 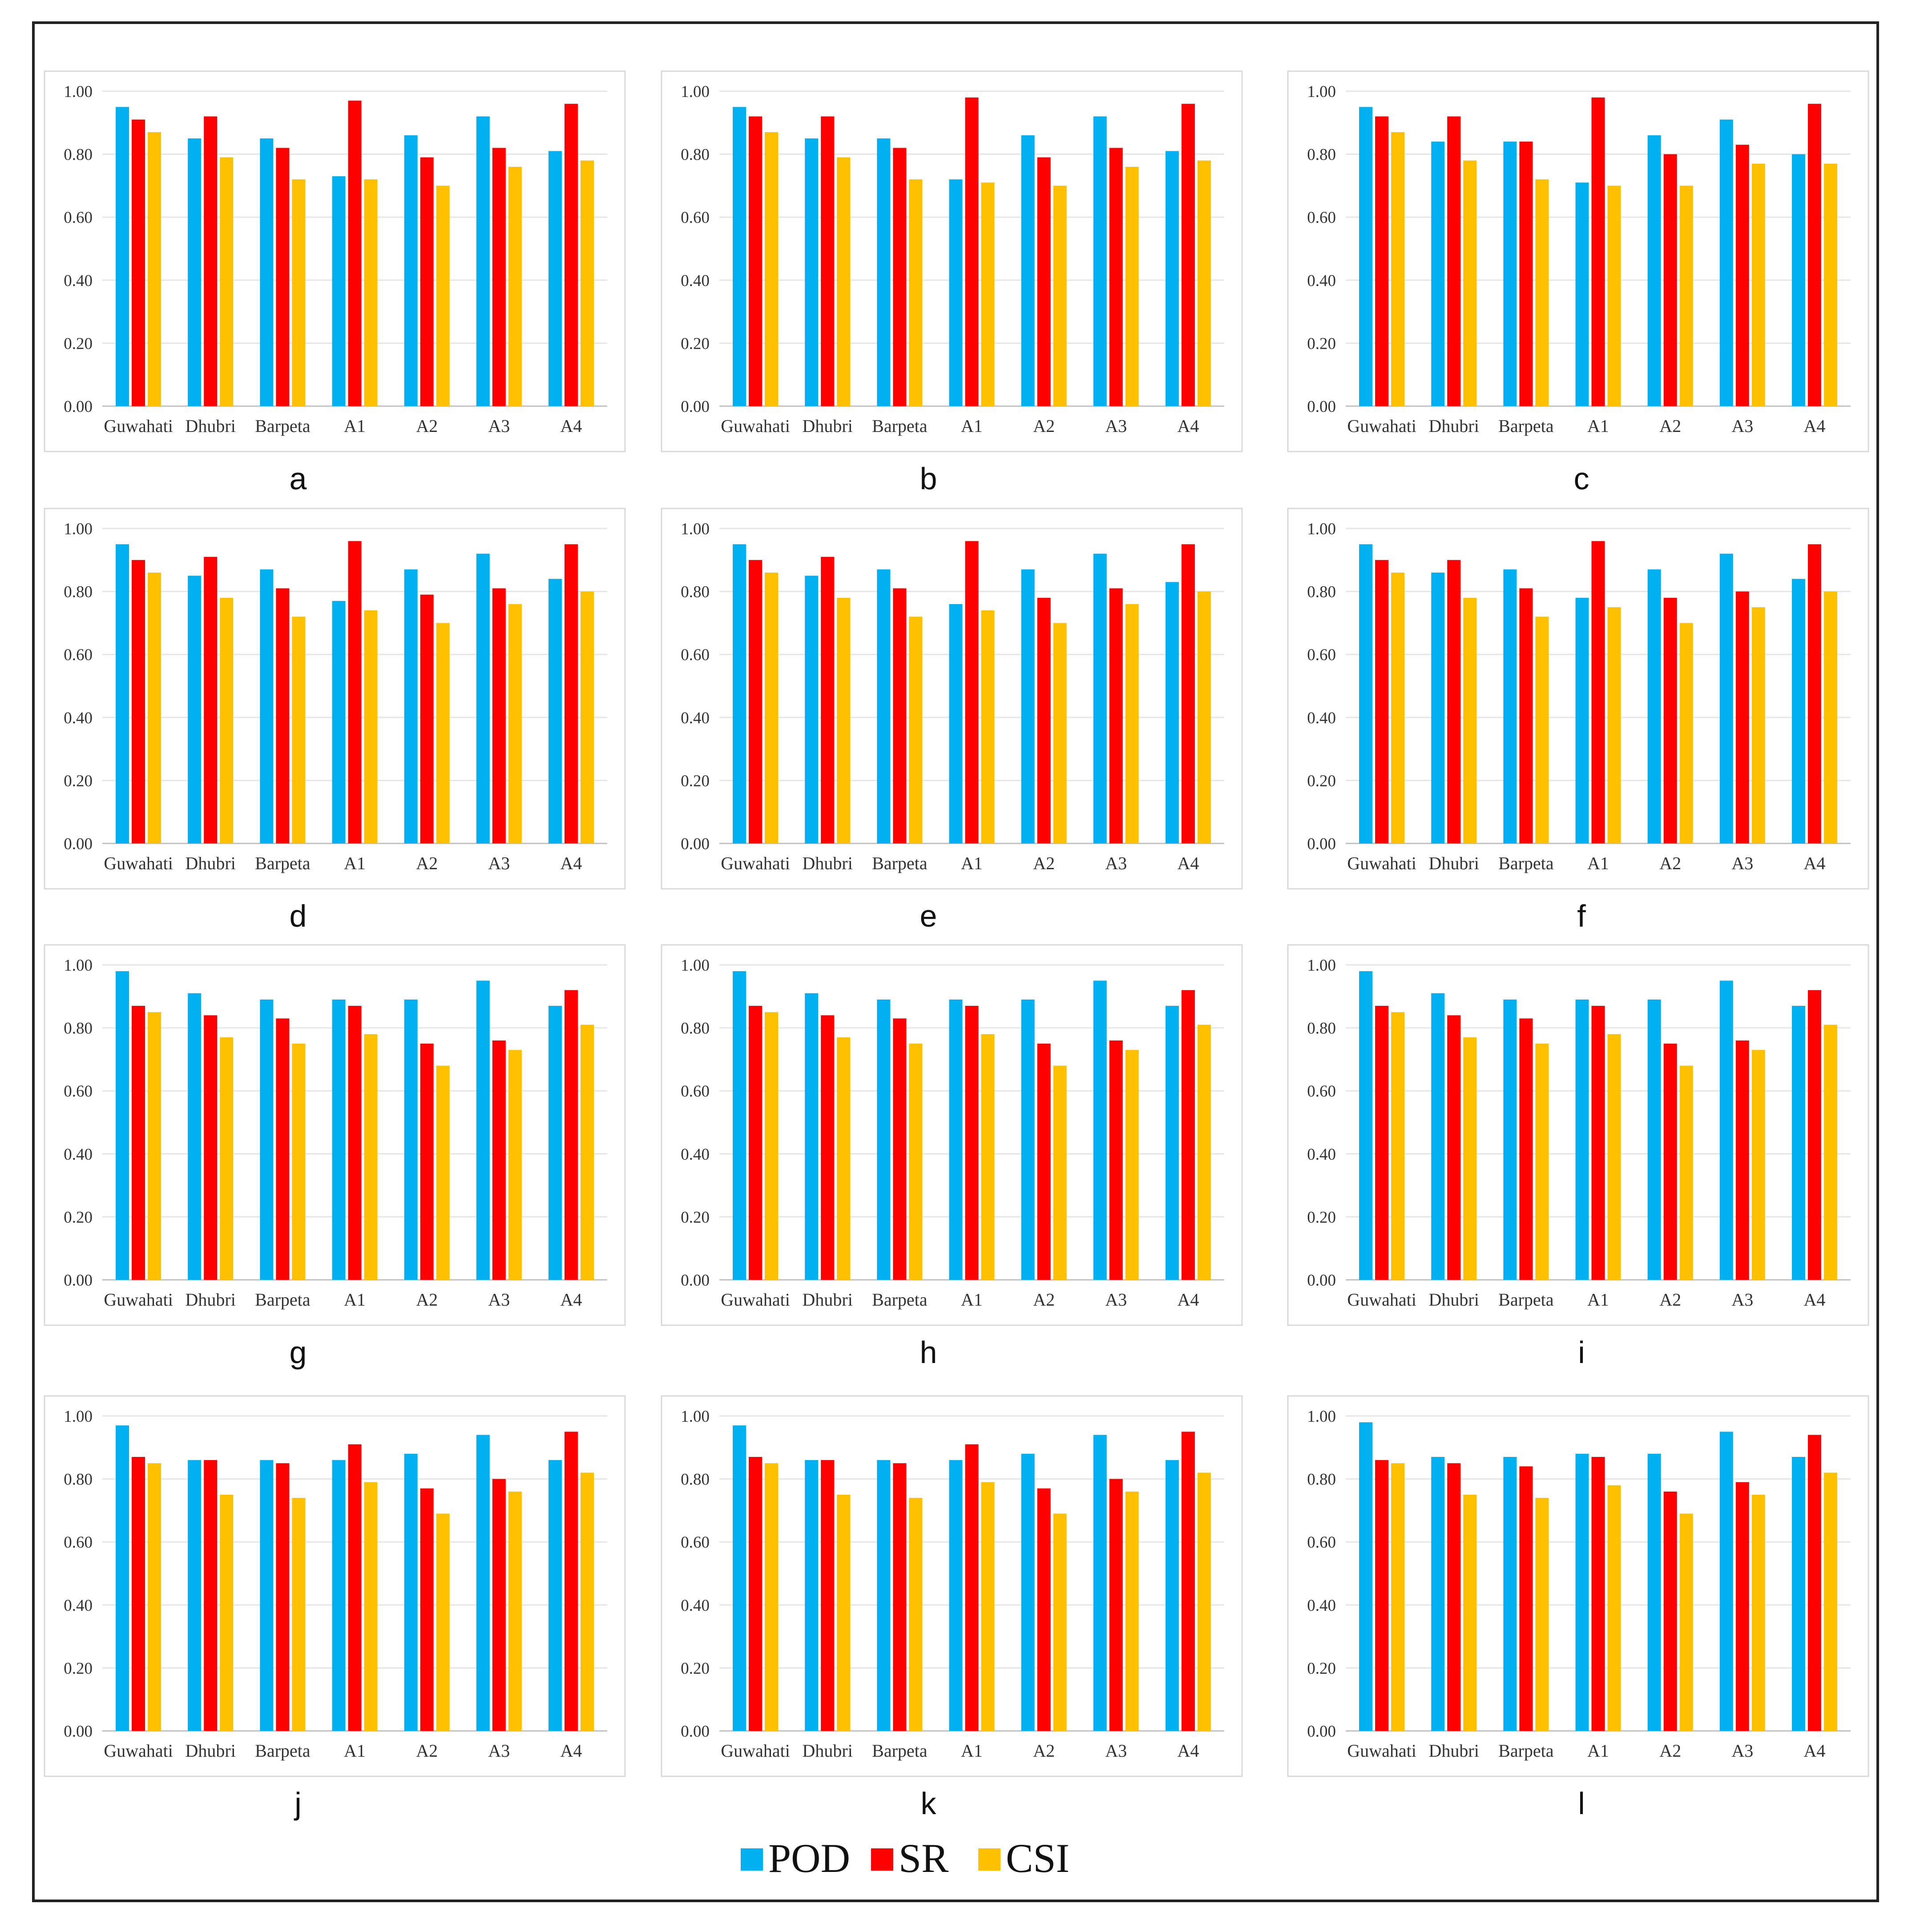 I want to click on x-tick-label: Dhubri, so click(x=828, y=1751).